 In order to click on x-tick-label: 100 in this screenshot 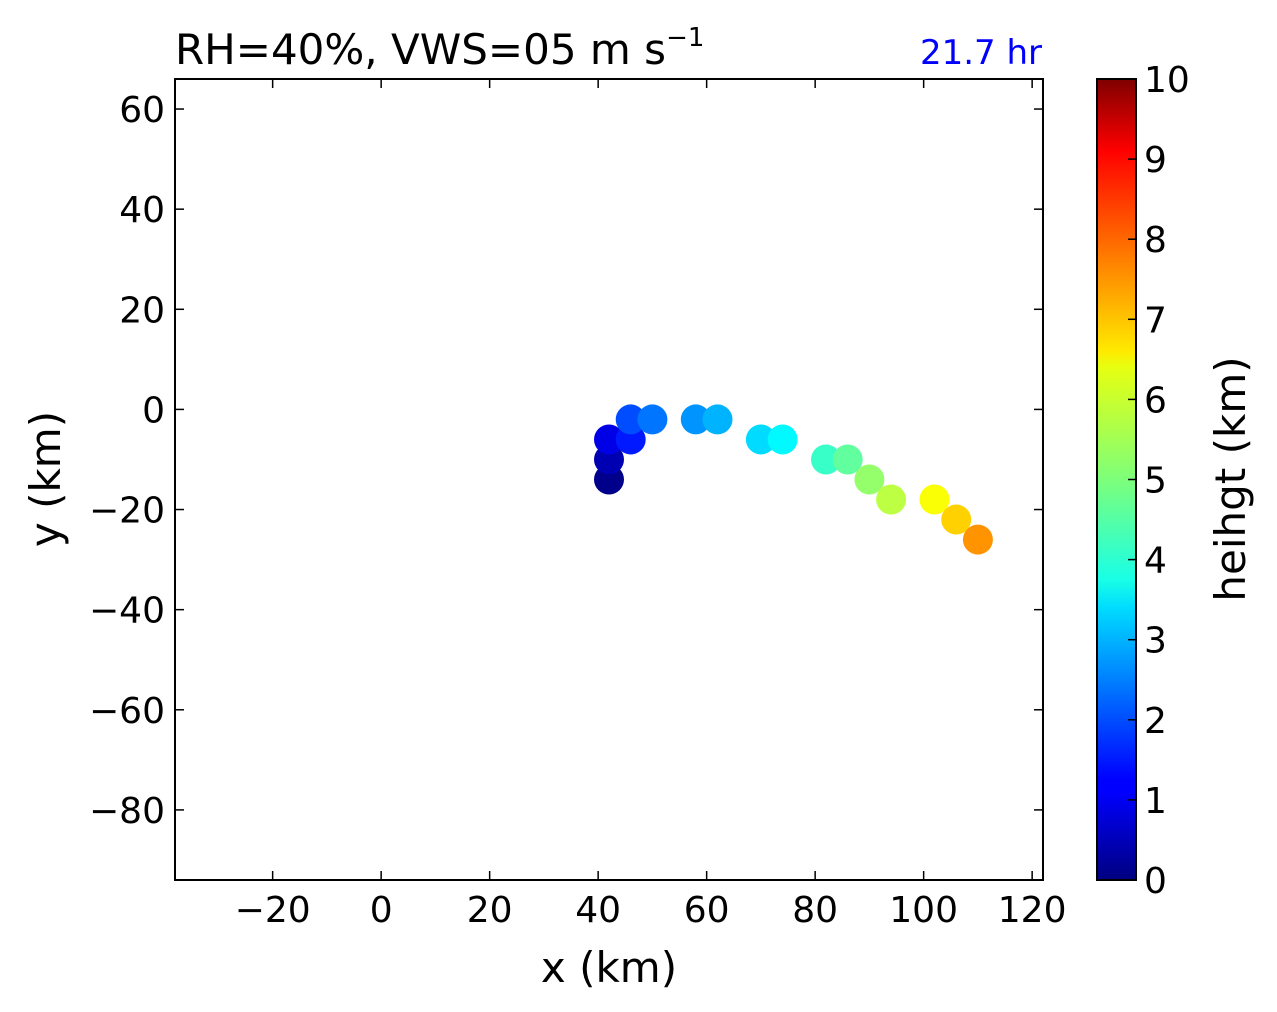, I will do `click(923, 910)`.